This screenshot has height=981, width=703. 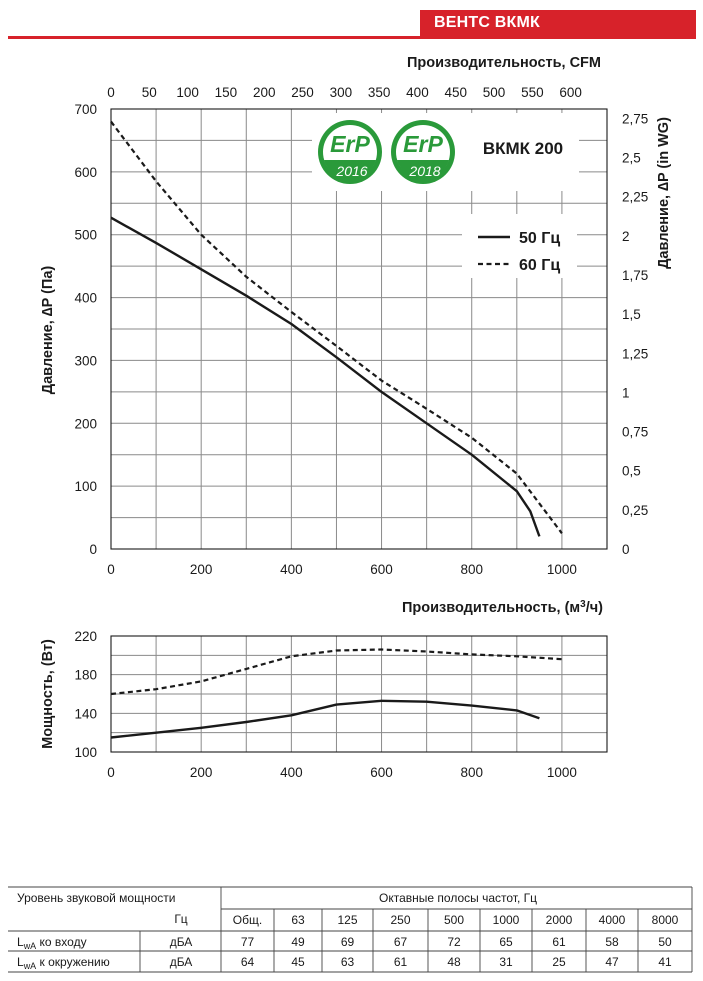 What do you see at coordinates (298, 962) in the screenshot?
I see `table-cell: 45` at bounding box center [298, 962].